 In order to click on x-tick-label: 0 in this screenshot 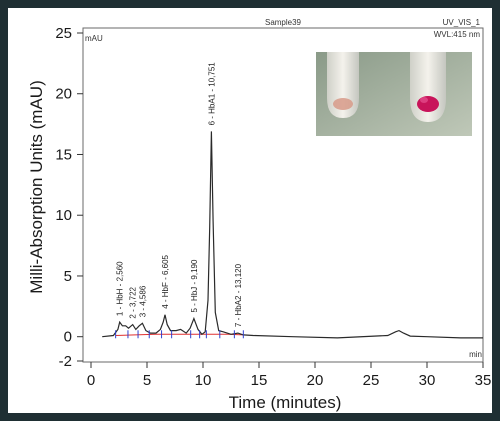, I will do `click(91, 380)`.